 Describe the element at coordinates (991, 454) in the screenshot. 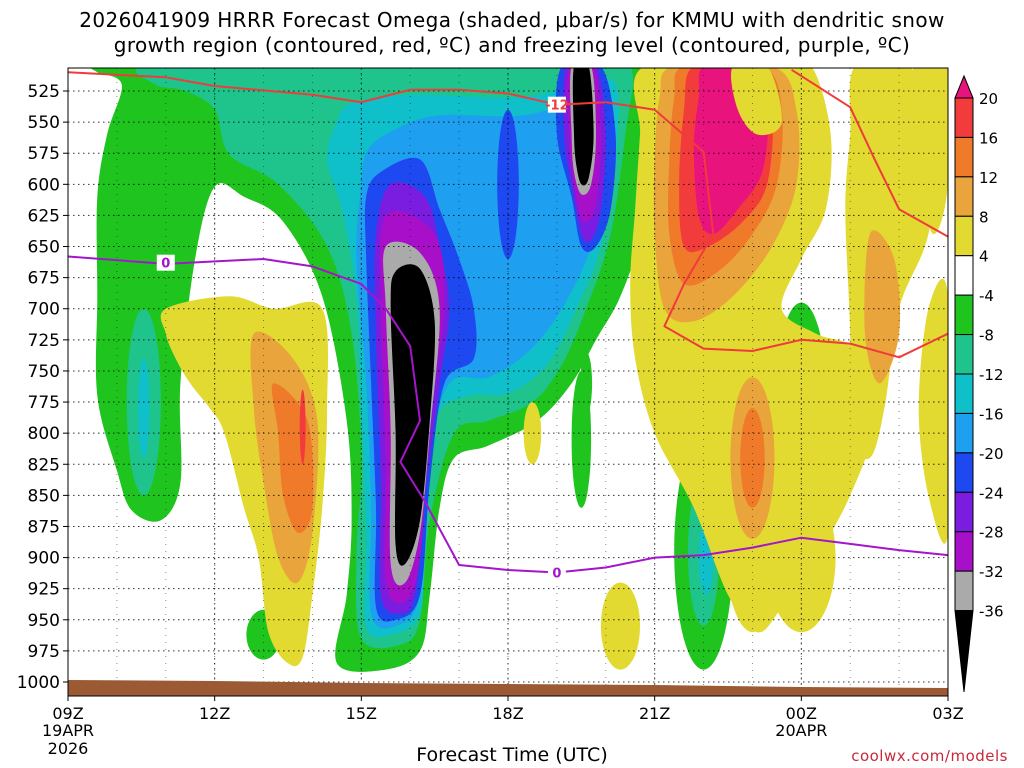

I see `colorbar-label--20: -20` at that location.